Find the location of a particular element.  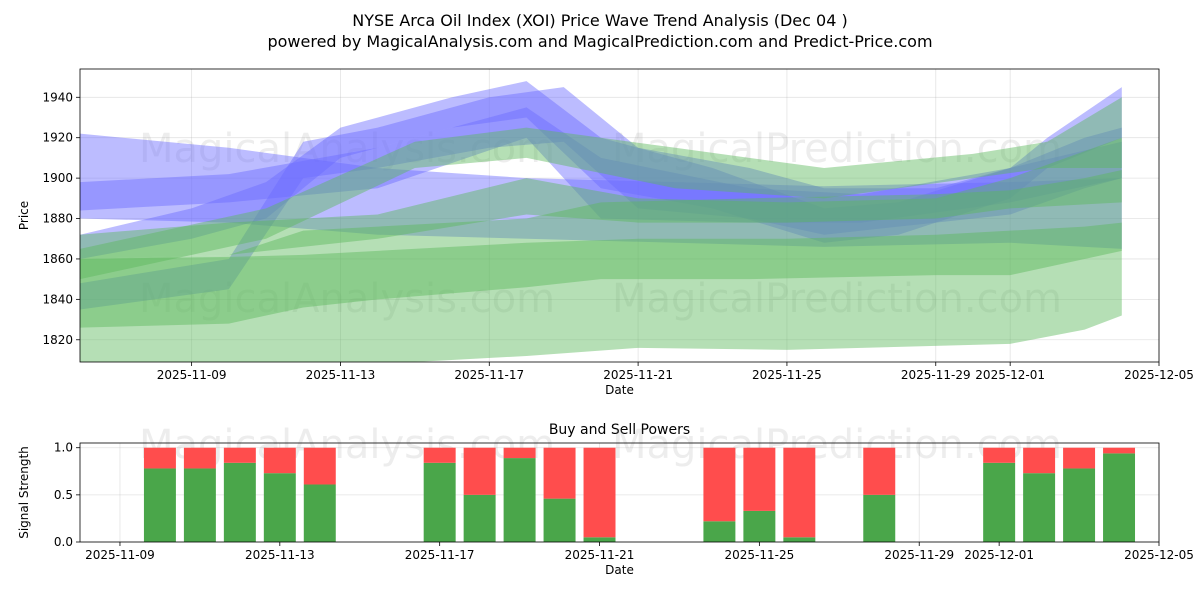

y-tick-label: 0.5 is located at coordinates (63, 495).